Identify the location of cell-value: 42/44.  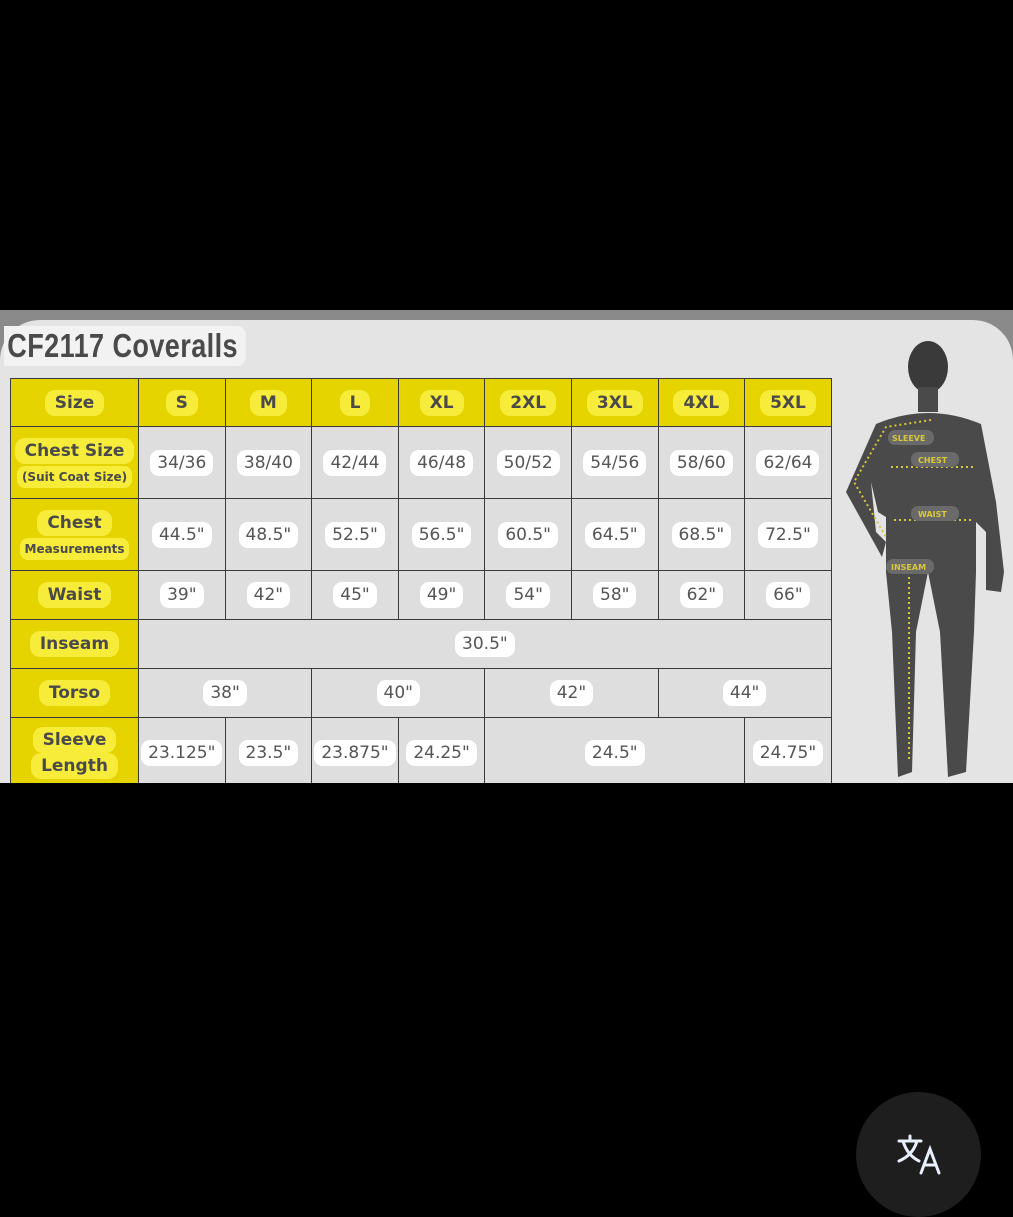
(355, 462).